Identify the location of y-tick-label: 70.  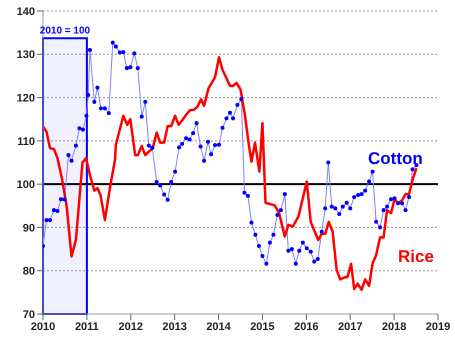
(28, 314).